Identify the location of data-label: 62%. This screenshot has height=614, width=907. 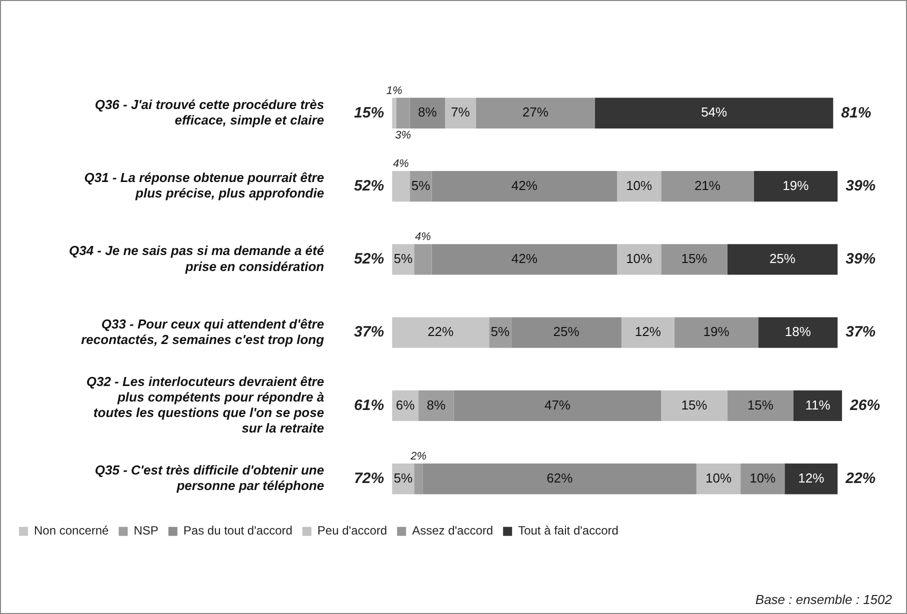
(560, 478).